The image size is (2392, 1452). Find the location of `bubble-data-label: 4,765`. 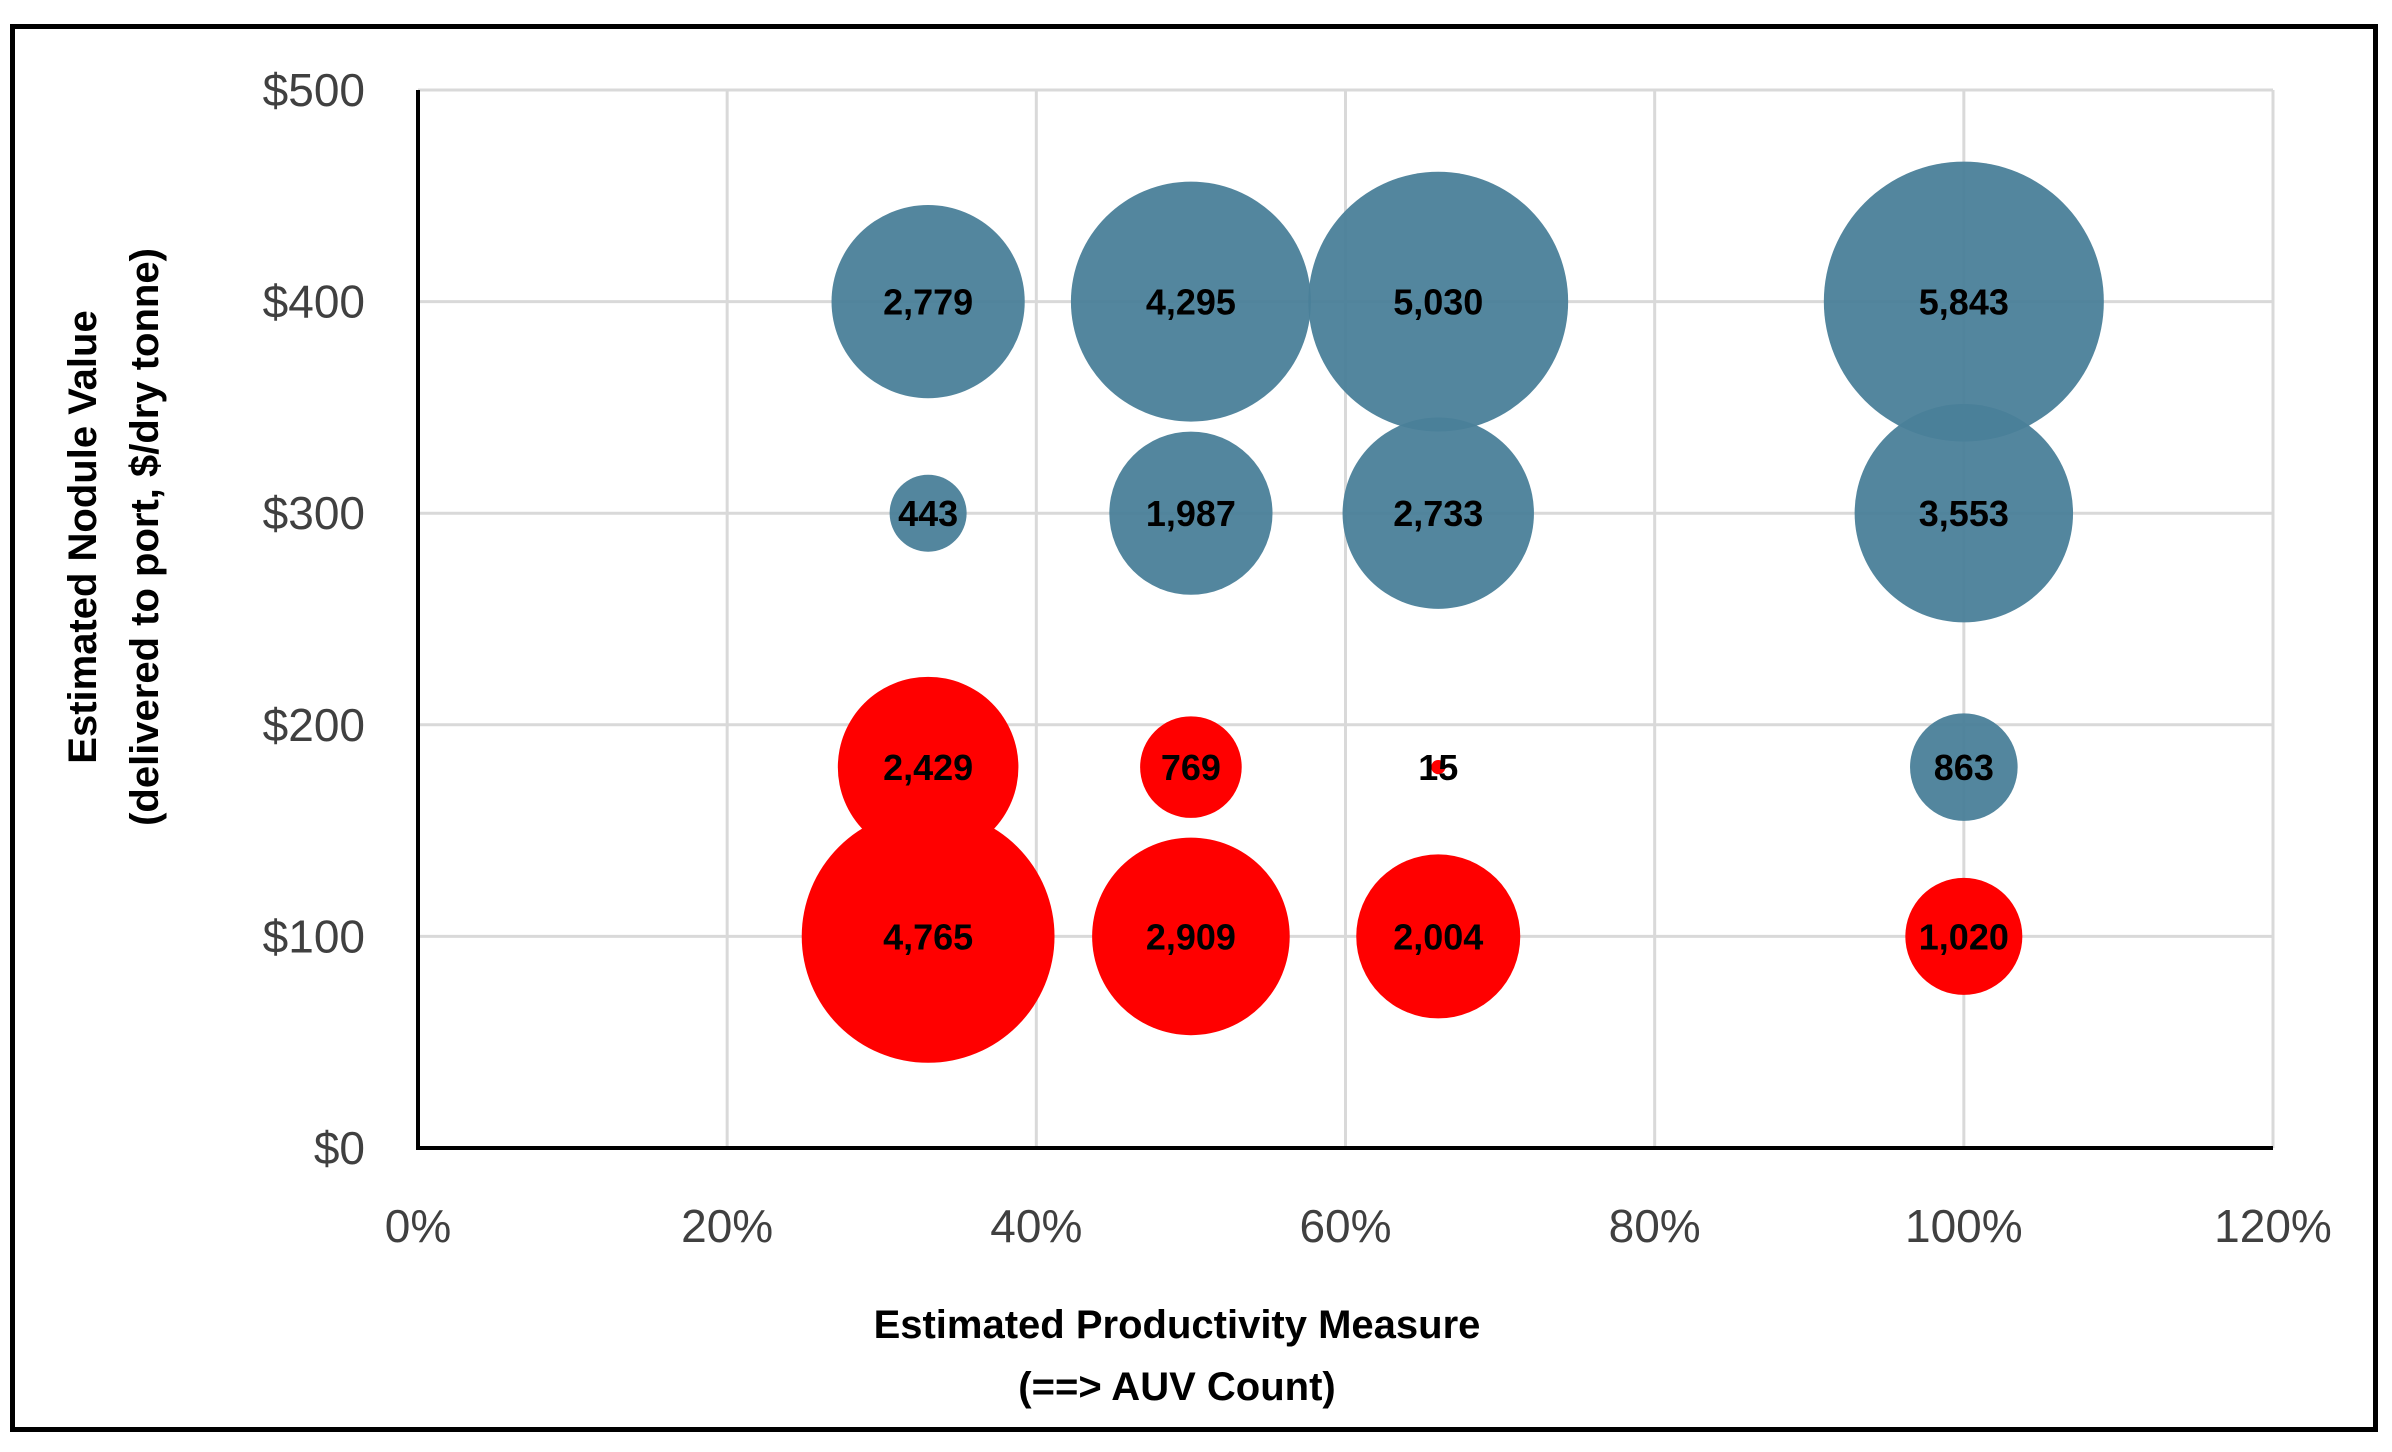

bubble-data-label: 4,765 is located at coordinates (928, 936).